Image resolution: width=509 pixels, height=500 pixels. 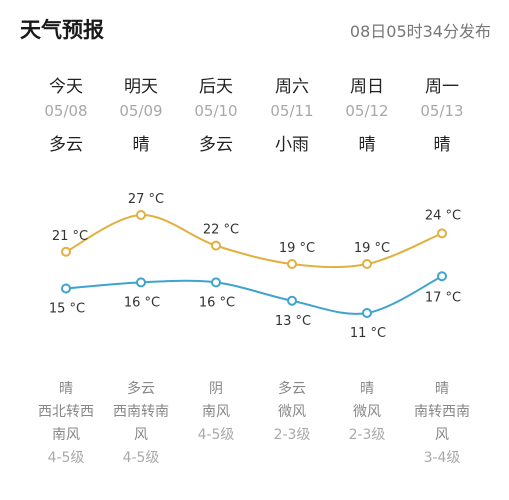 I want to click on date-label: 05/08, so click(x=66, y=111).